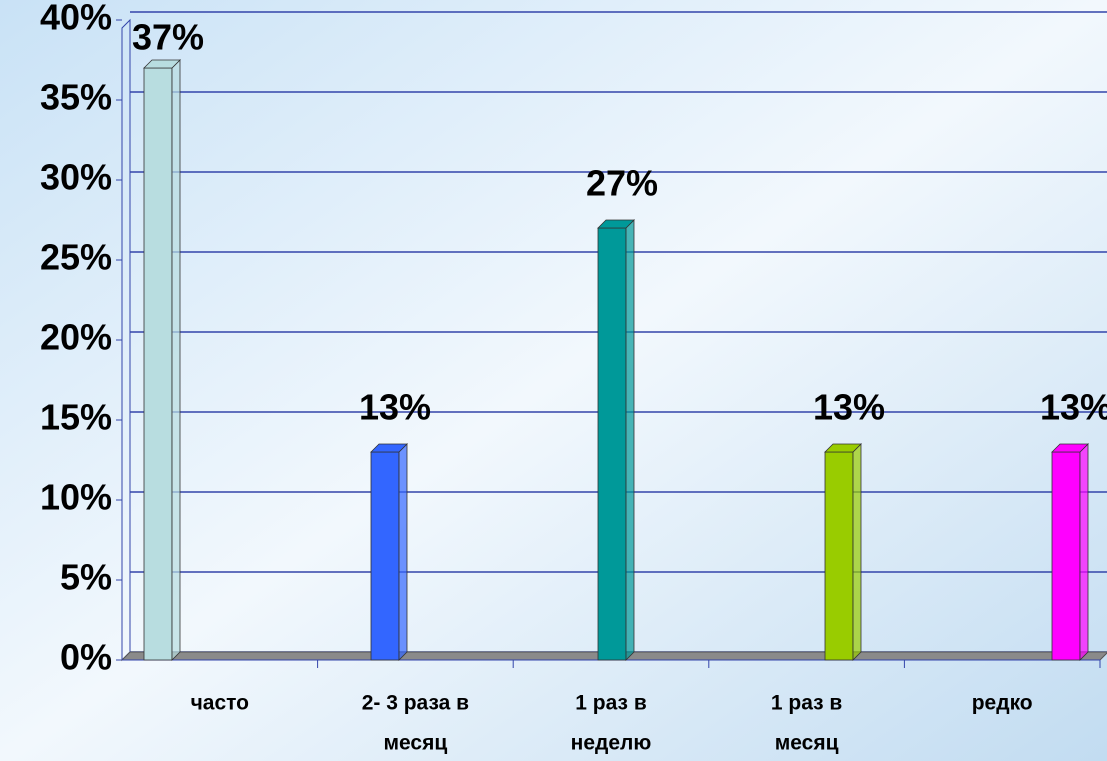  Describe the element at coordinates (76, 257) in the screenshot. I see `y-tick-label: 25%` at that location.